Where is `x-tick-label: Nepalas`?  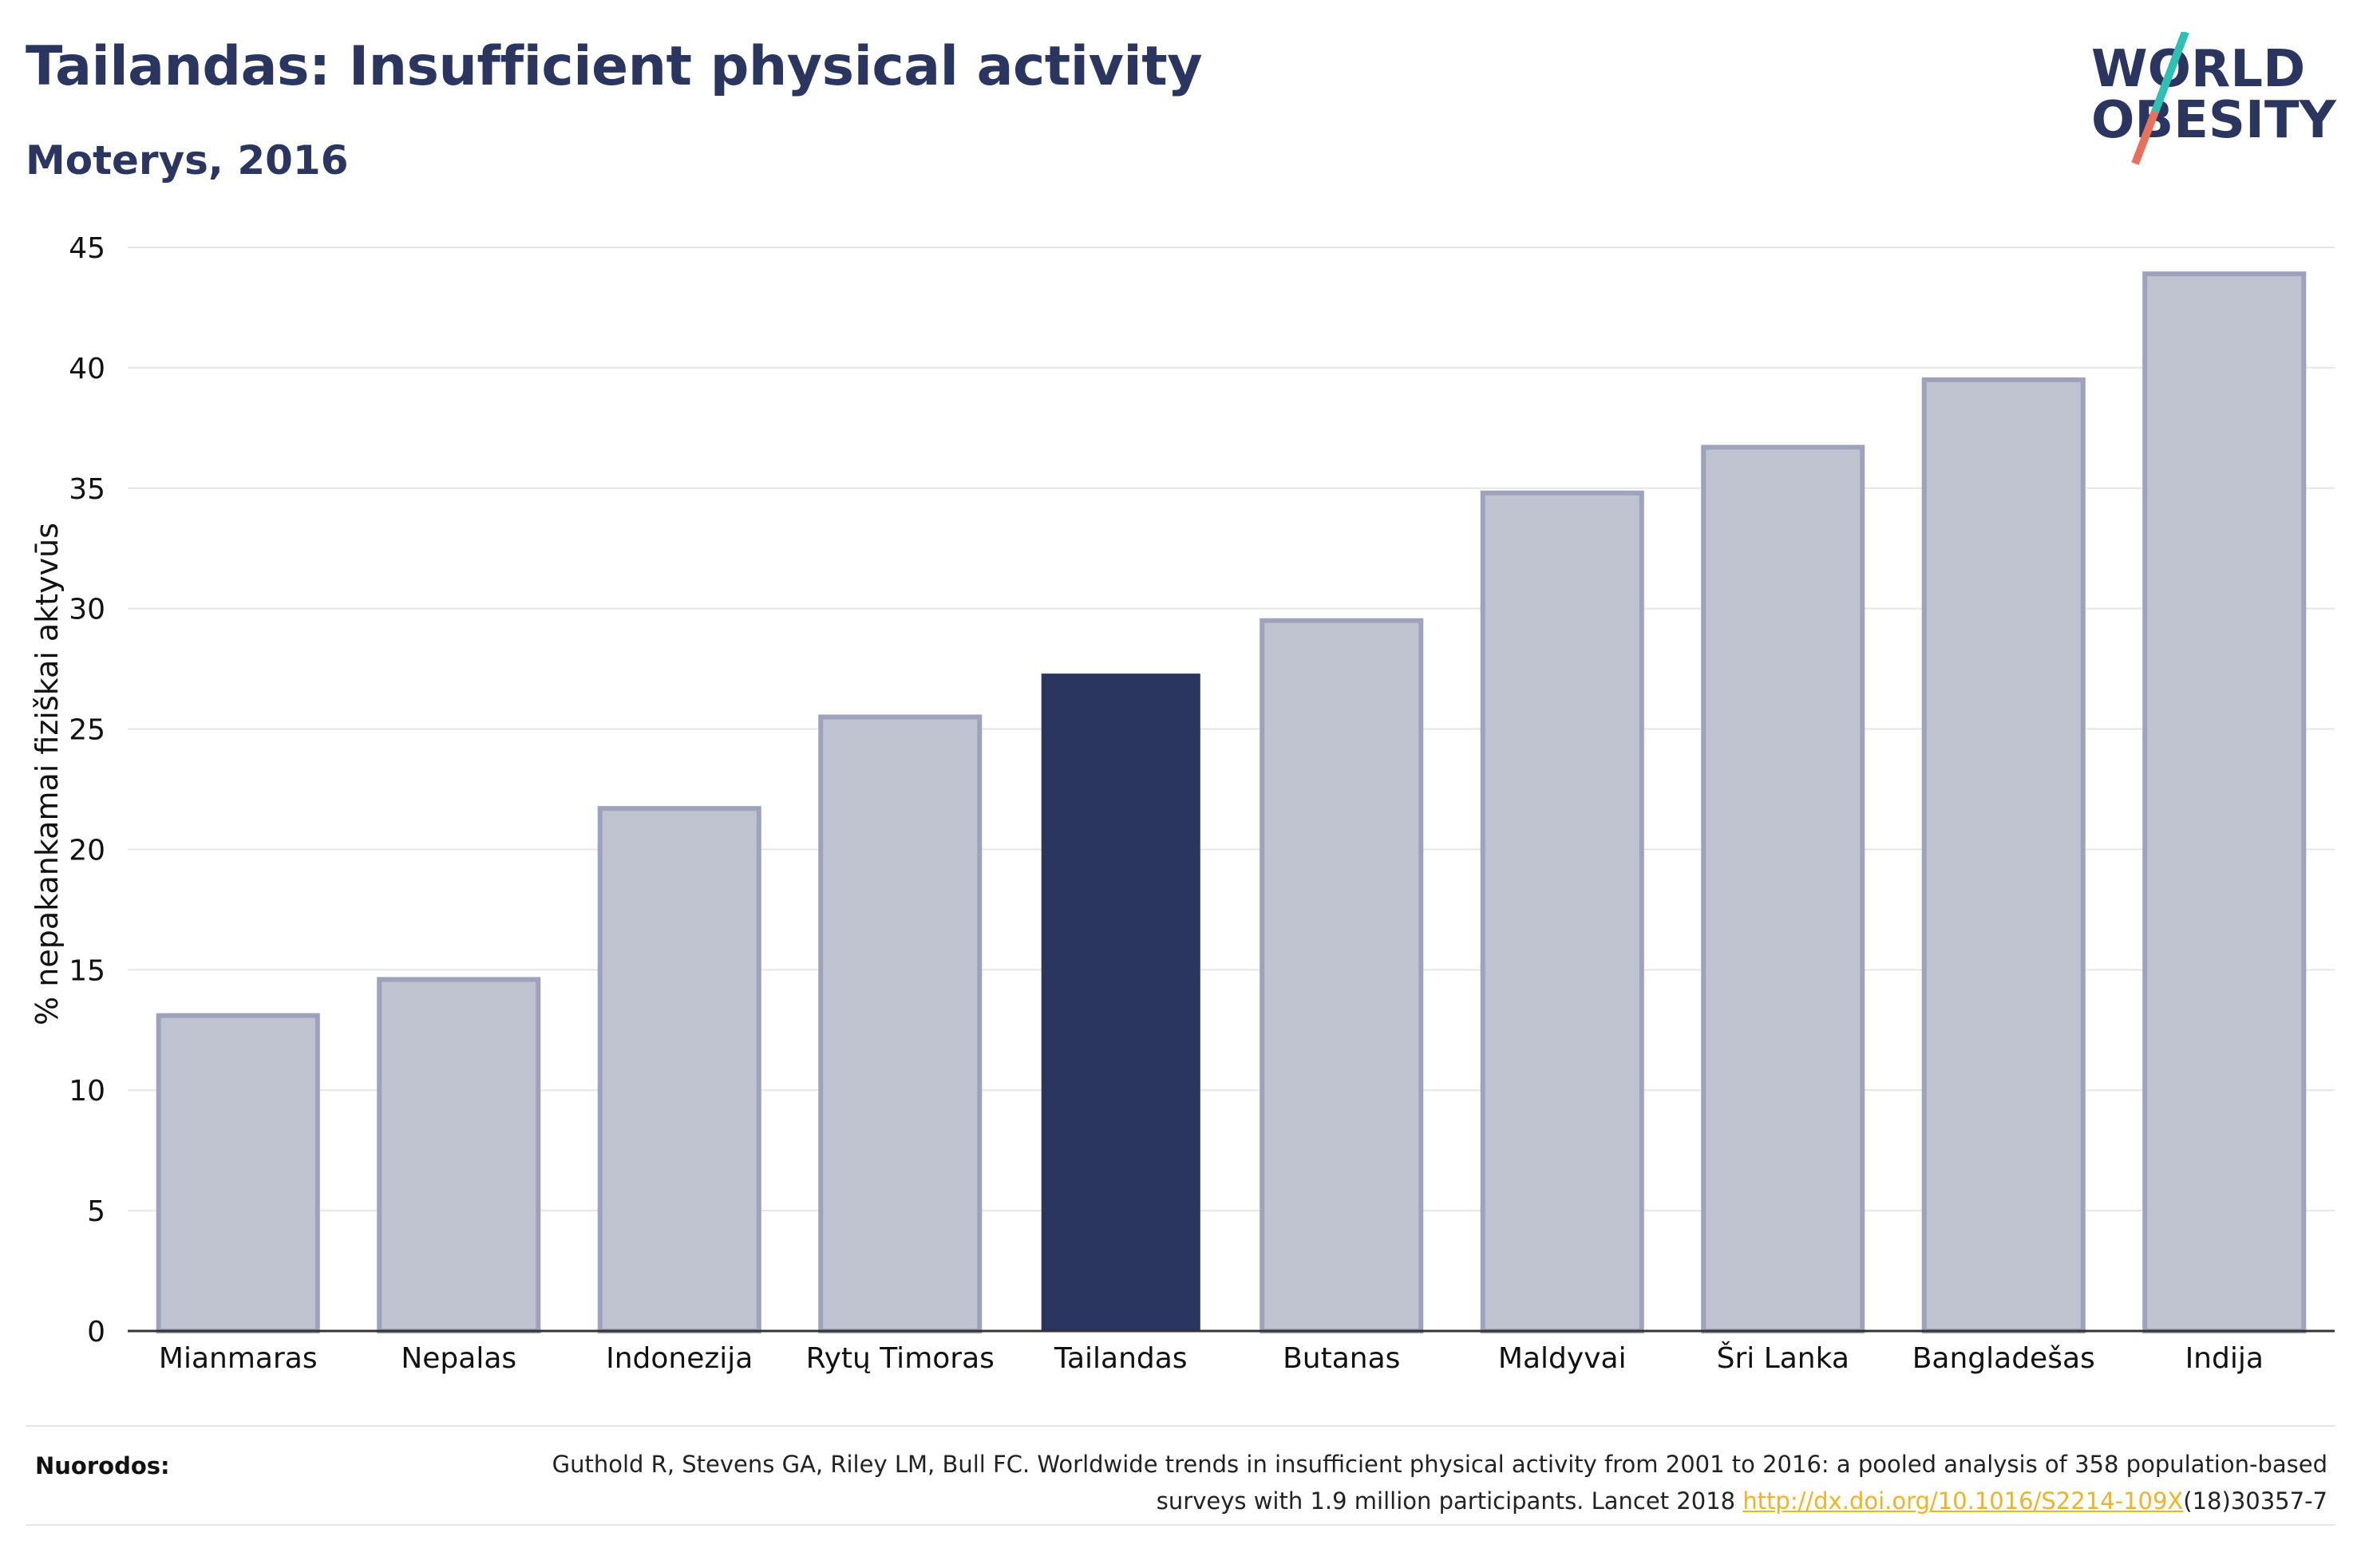 x-tick-label: Nepalas is located at coordinates (458, 1358).